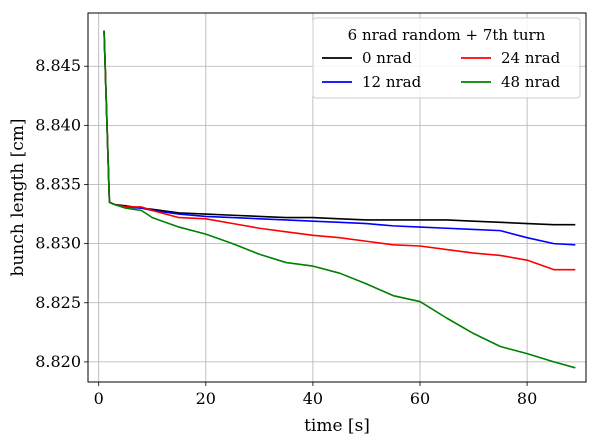  What do you see at coordinates (58, 65) in the screenshot?
I see `y-tick-label: 8.845` at bounding box center [58, 65].